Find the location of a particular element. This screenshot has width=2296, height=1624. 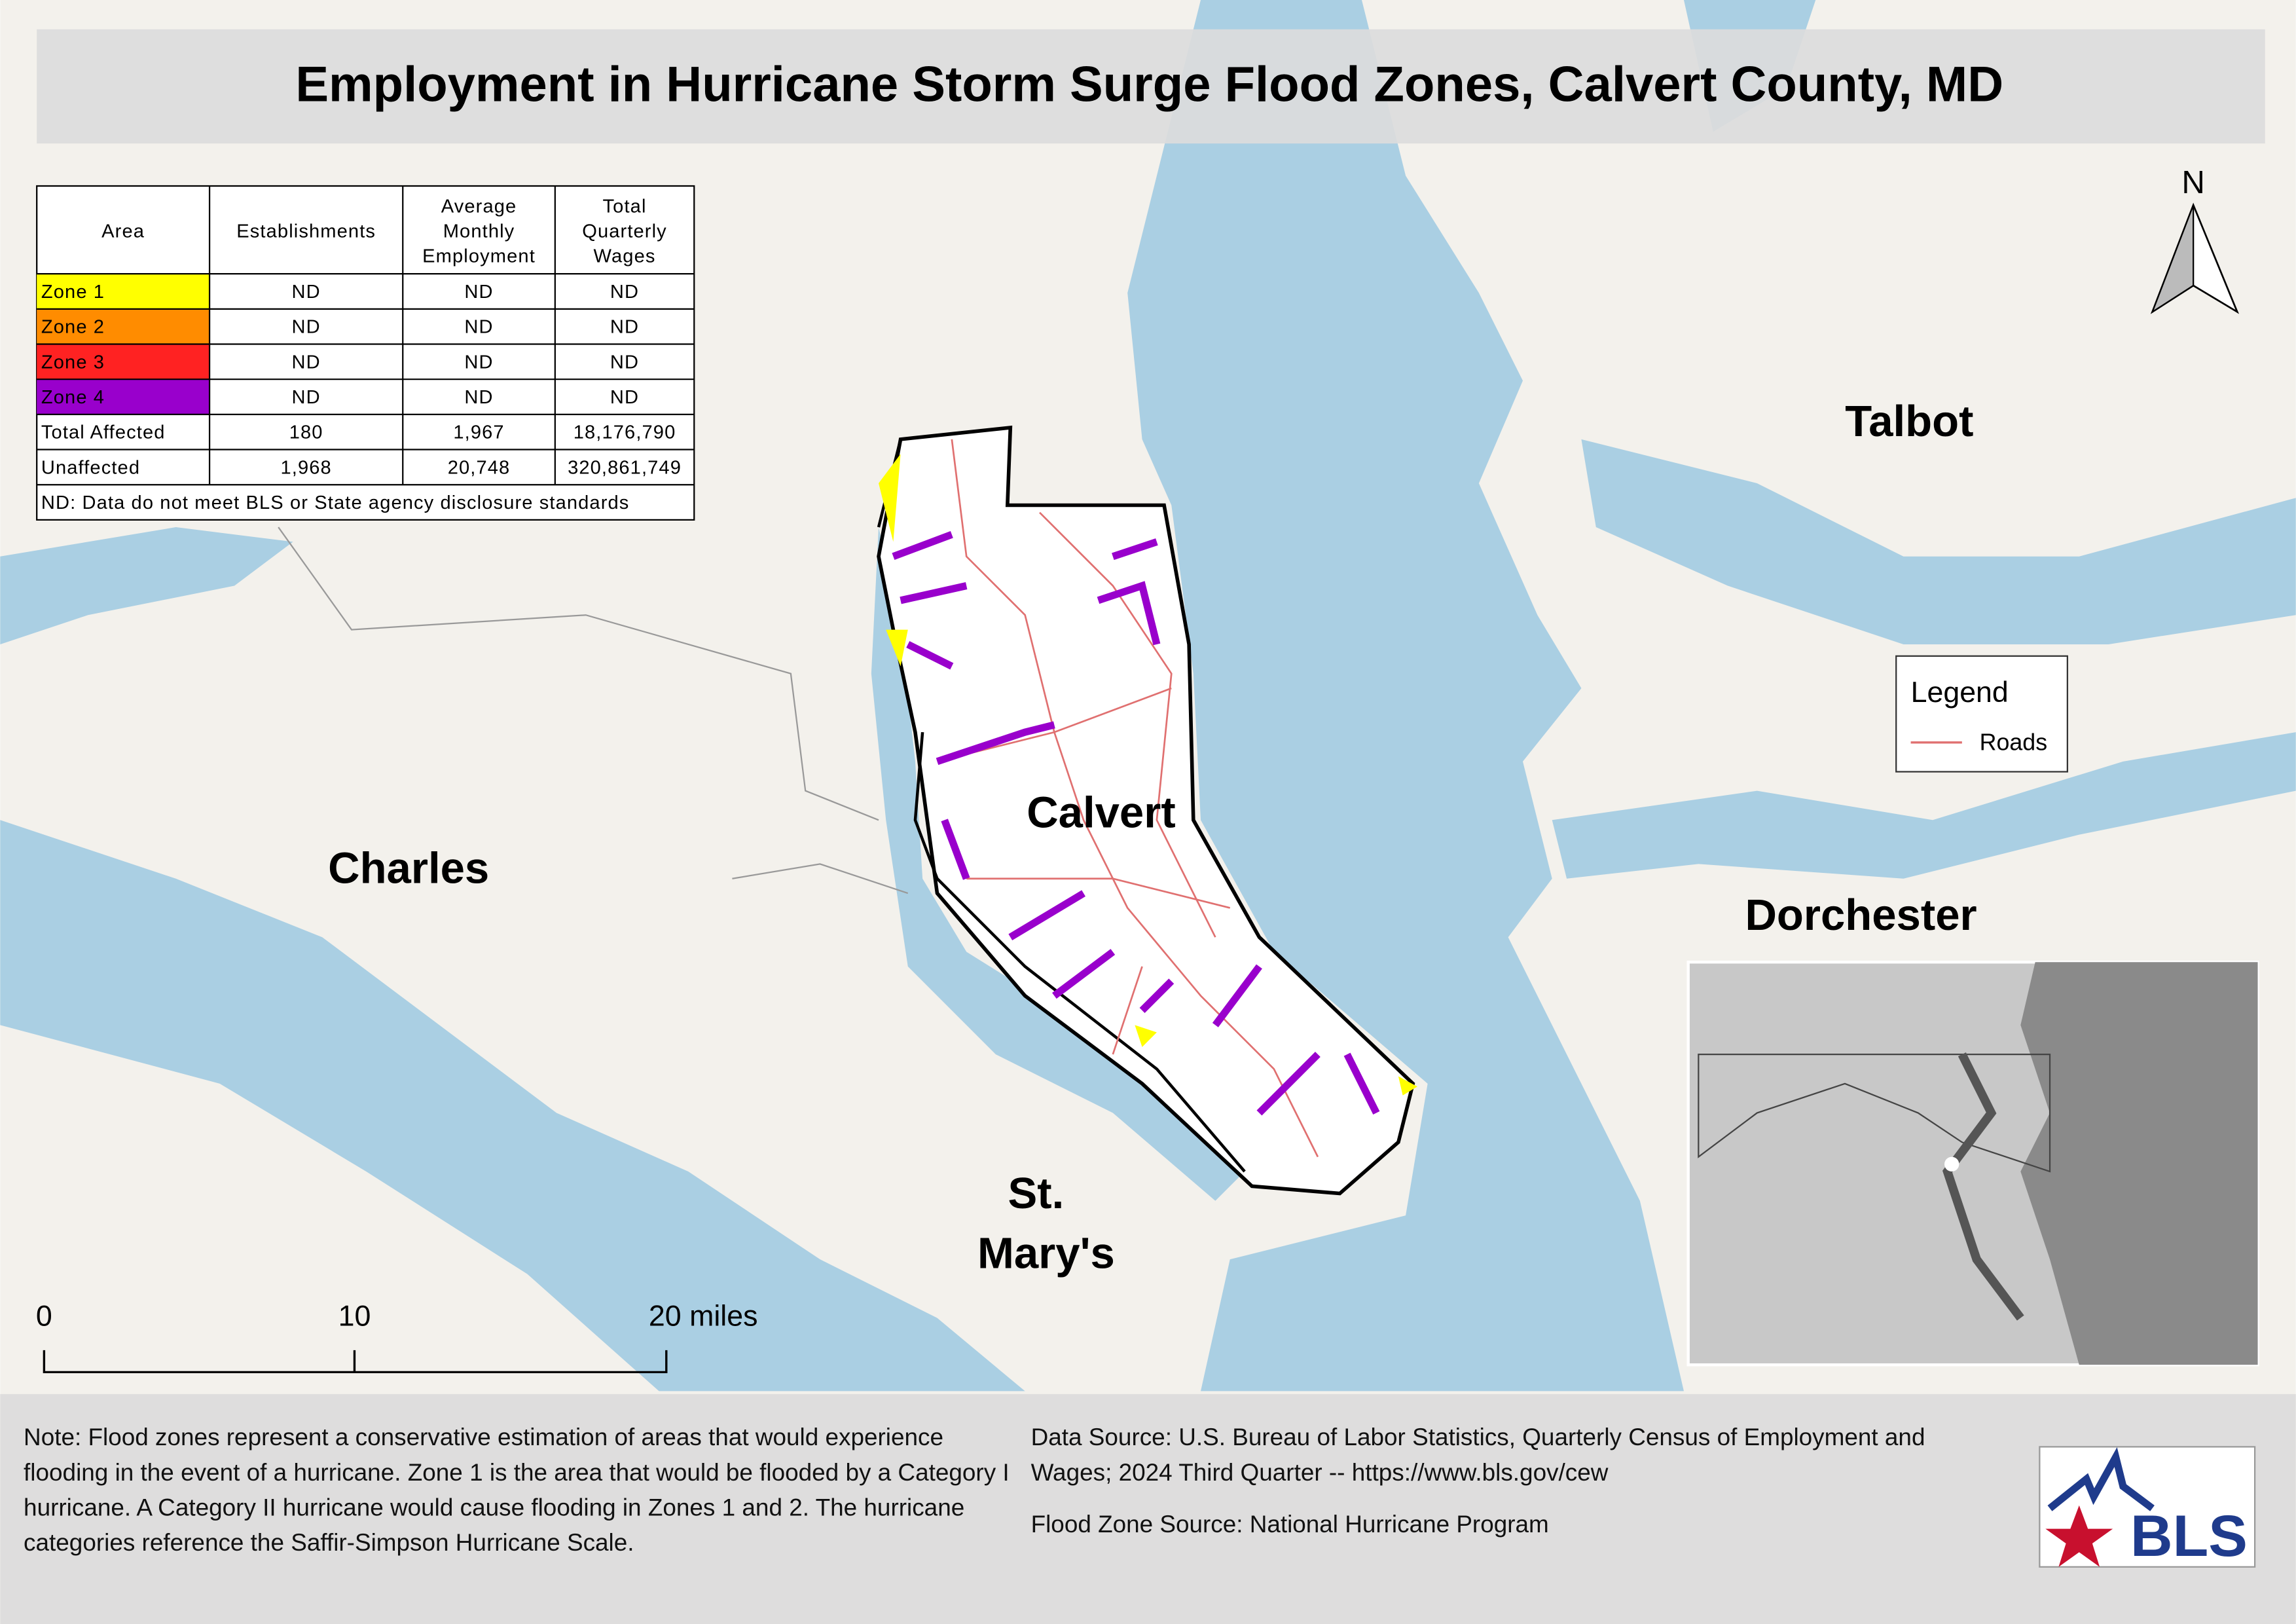

north-arrow-half is located at coordinates (2173, 259).